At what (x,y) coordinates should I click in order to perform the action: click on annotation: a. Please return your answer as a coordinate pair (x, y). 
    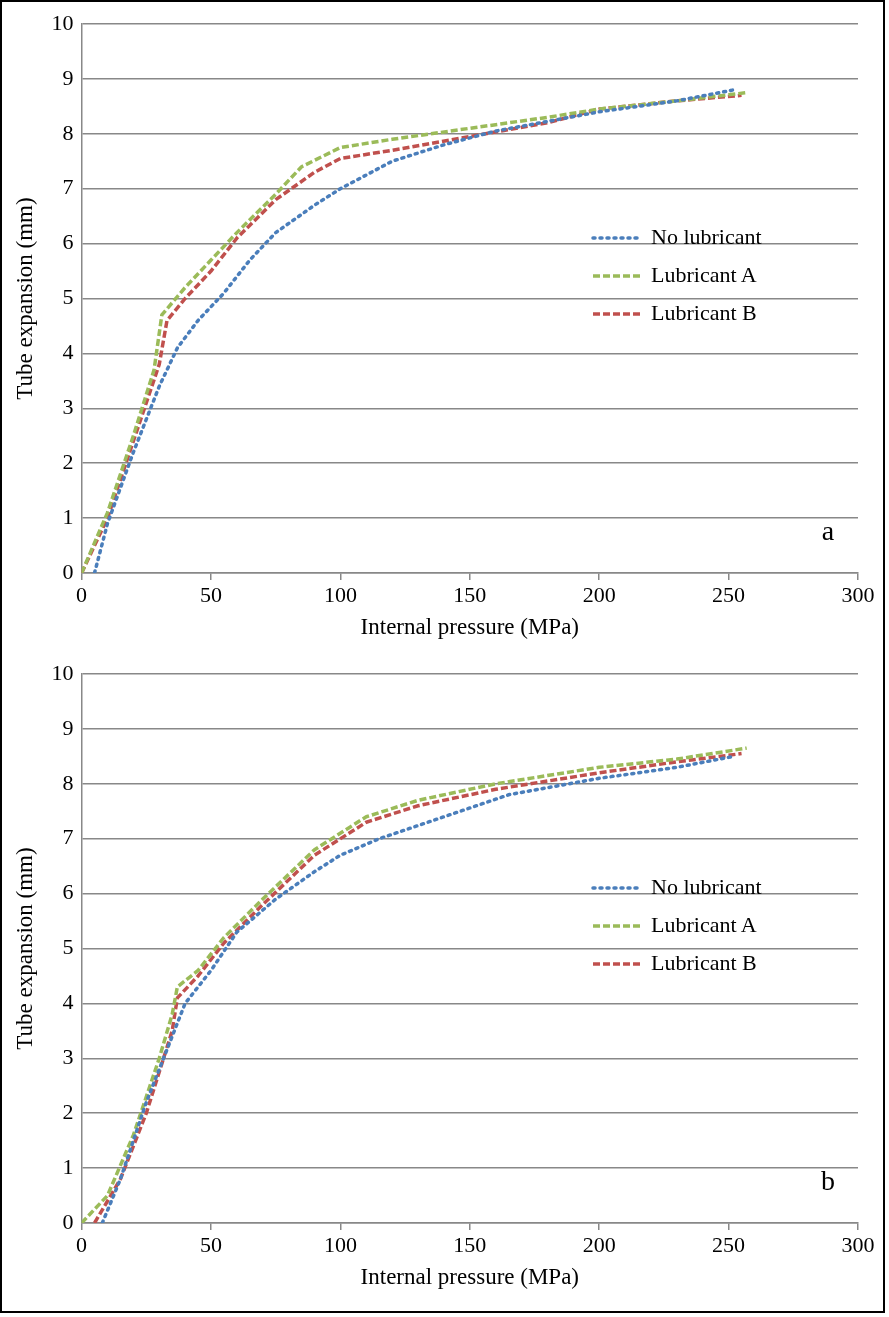
    Looking at the image, I should click on (828, 531).